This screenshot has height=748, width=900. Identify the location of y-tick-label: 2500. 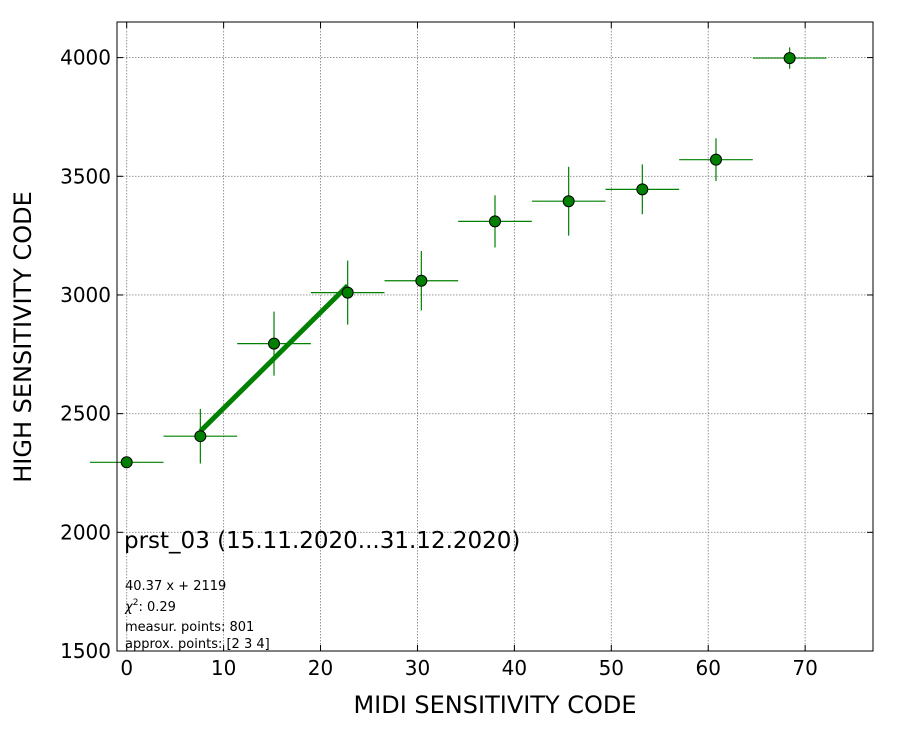
(85, 414).